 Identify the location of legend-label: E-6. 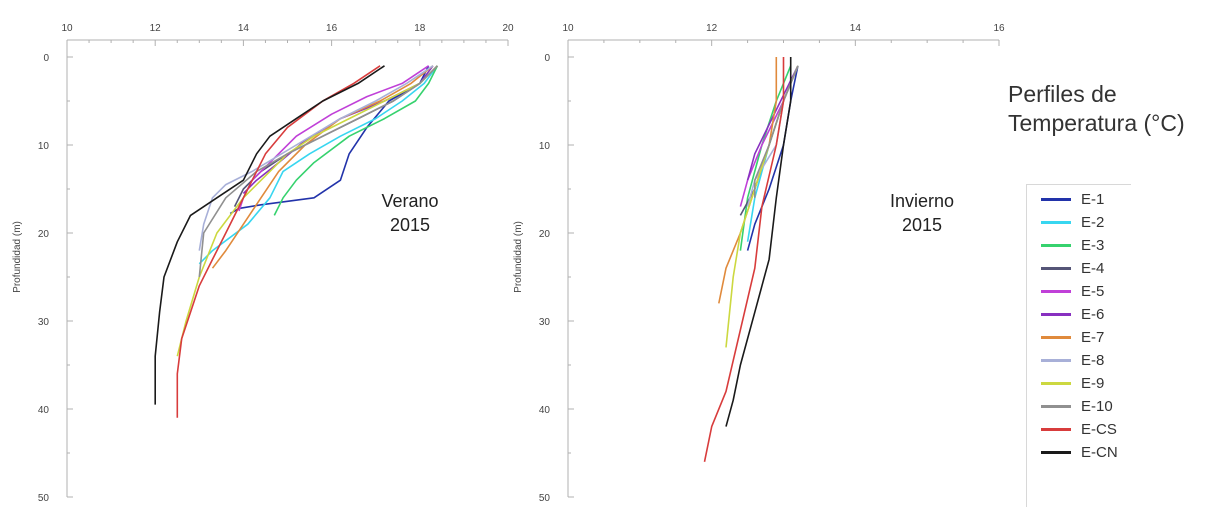
(1093, 314).